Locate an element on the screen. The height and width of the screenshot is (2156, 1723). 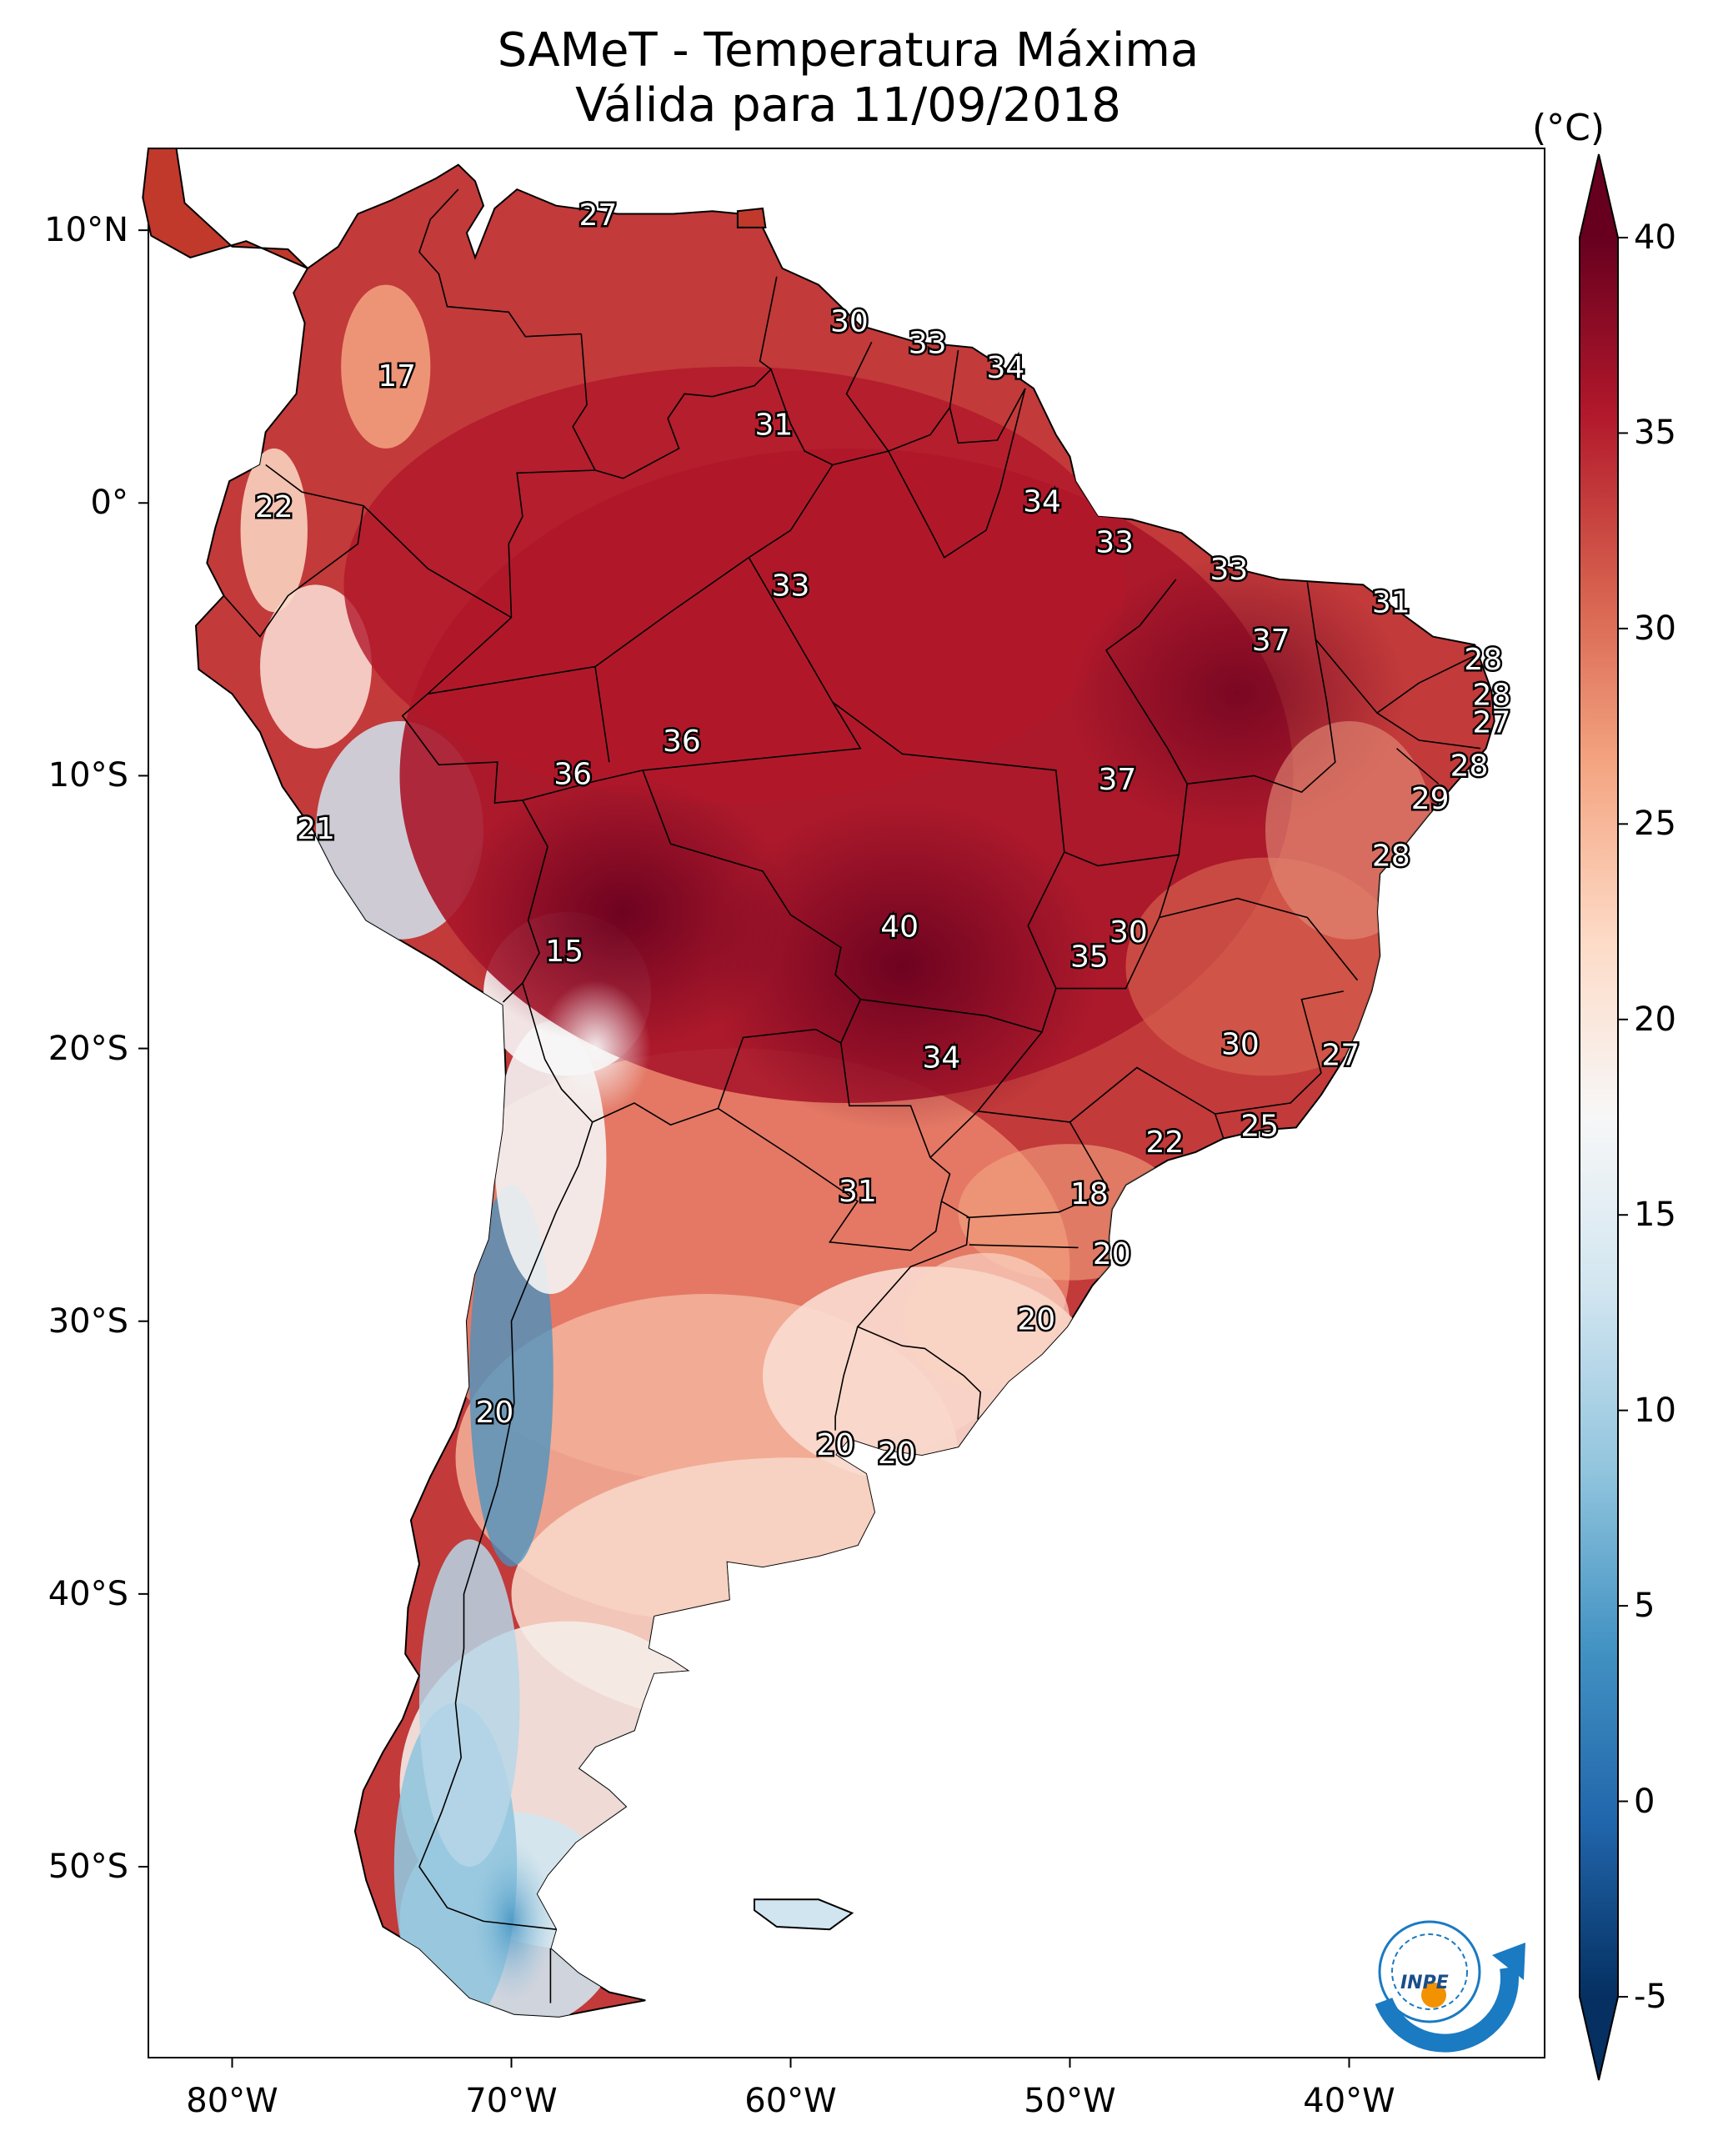
colorbar-unit-label: (°C) is located at coordinates (1569, 128).